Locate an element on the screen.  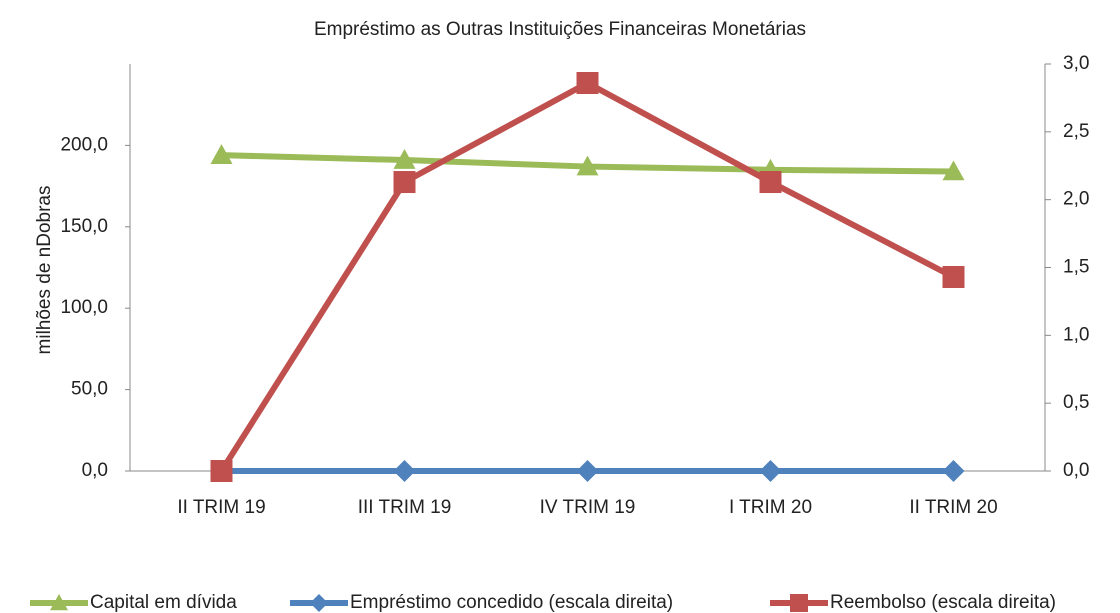
x-tick-label: III TRIM 19 is located at coordinates (405, 507).